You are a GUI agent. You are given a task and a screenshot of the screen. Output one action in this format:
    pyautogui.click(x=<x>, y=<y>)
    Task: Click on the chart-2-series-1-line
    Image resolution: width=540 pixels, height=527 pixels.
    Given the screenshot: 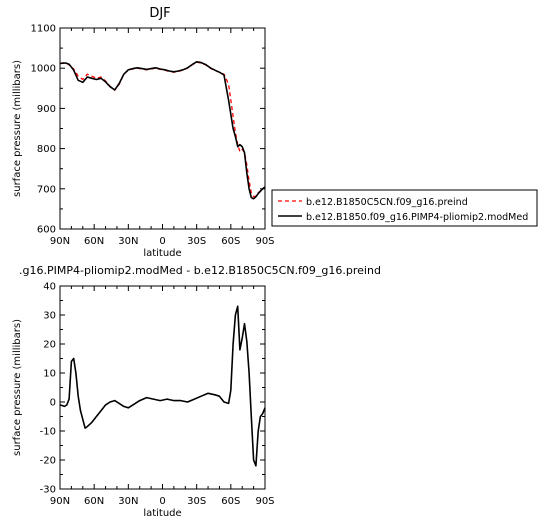 What is the action you would take?
    pyautogui.click(x=162, y=386)
    